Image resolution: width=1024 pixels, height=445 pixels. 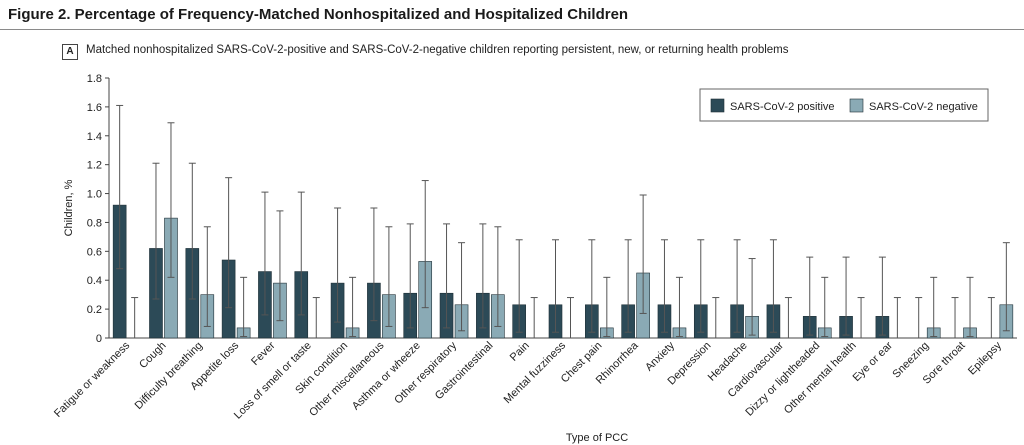 What do you see at coordinates (94, 252) in the screenshot?
I see `y-tick-label: 0.6` at bounding box center [94, 252].